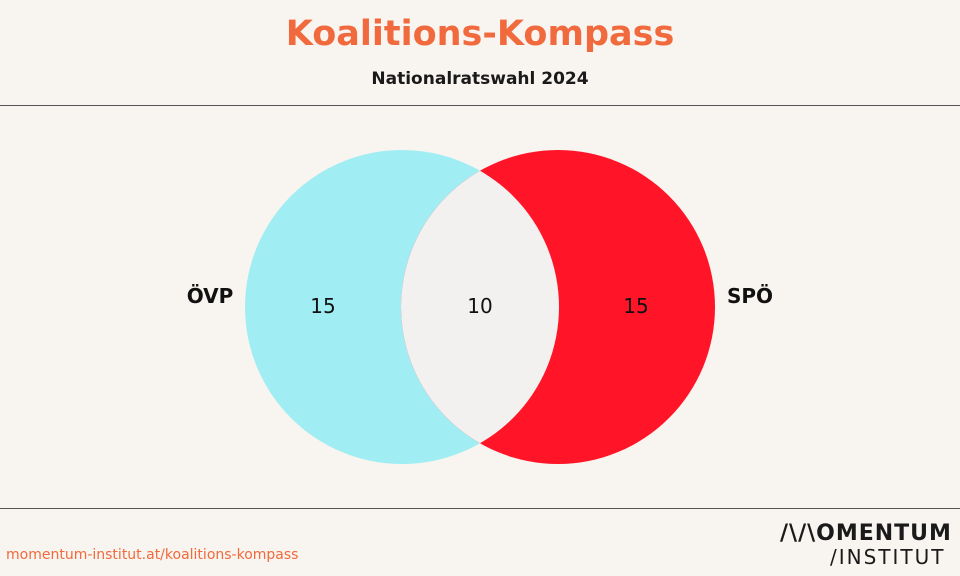 Image resolution: width=960 pixels, height=576 pixels. I want to click on momentum-institut-logo: /\/\OMENTUM /INSTITUT, so click(865, 545).